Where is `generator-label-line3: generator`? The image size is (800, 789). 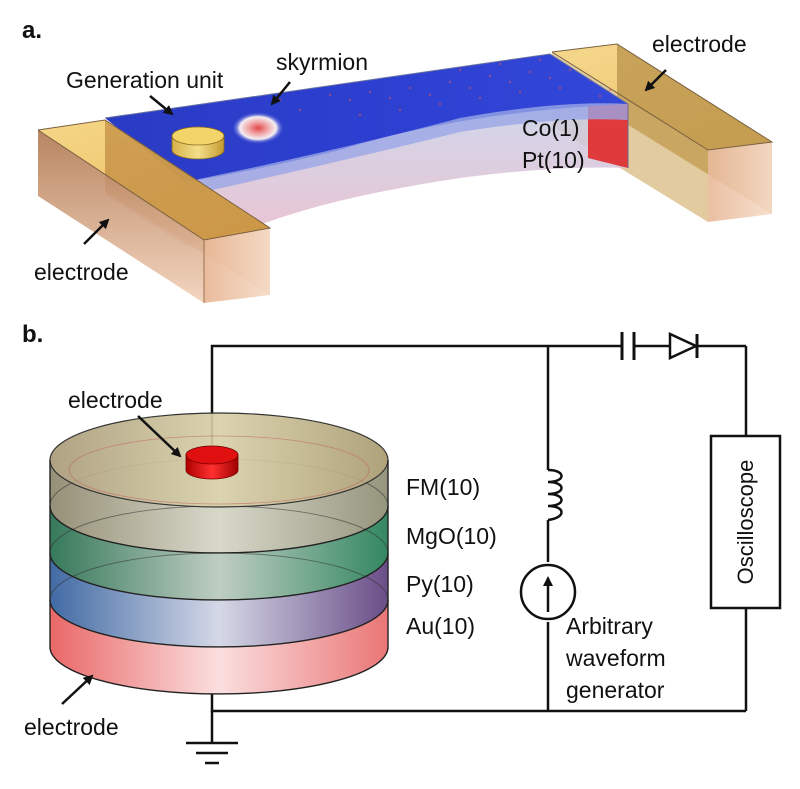 generator-label-line3: generator is located at coordinates (615, 690).